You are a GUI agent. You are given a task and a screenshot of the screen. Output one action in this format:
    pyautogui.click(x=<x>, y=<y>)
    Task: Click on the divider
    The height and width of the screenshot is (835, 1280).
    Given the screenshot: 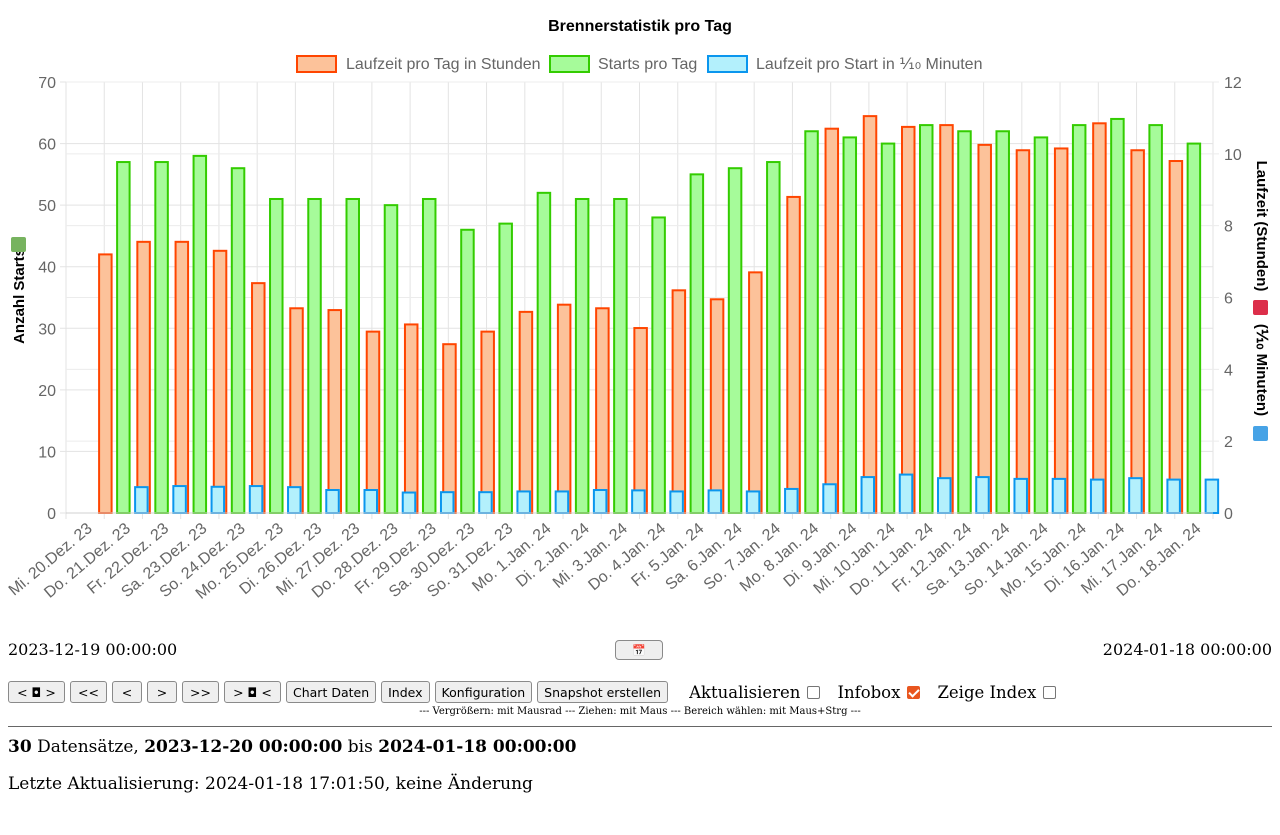 What is the action you would take?
    pyautogui.click(x=640, y=726)
    